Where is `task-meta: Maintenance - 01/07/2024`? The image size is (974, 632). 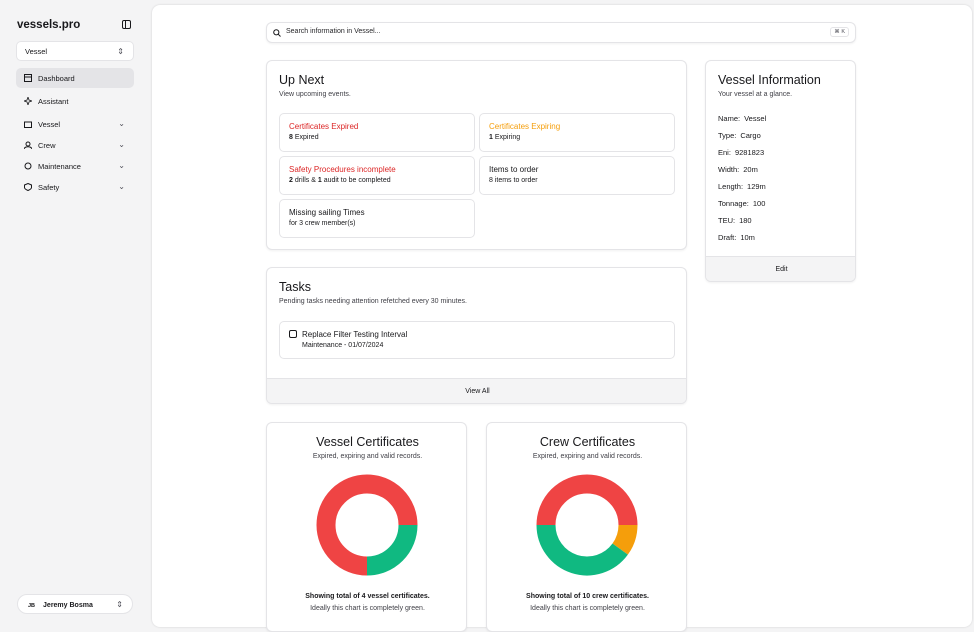 task-meta: Maintenance - 01/07/2024 is located at coordinates (343, 345).